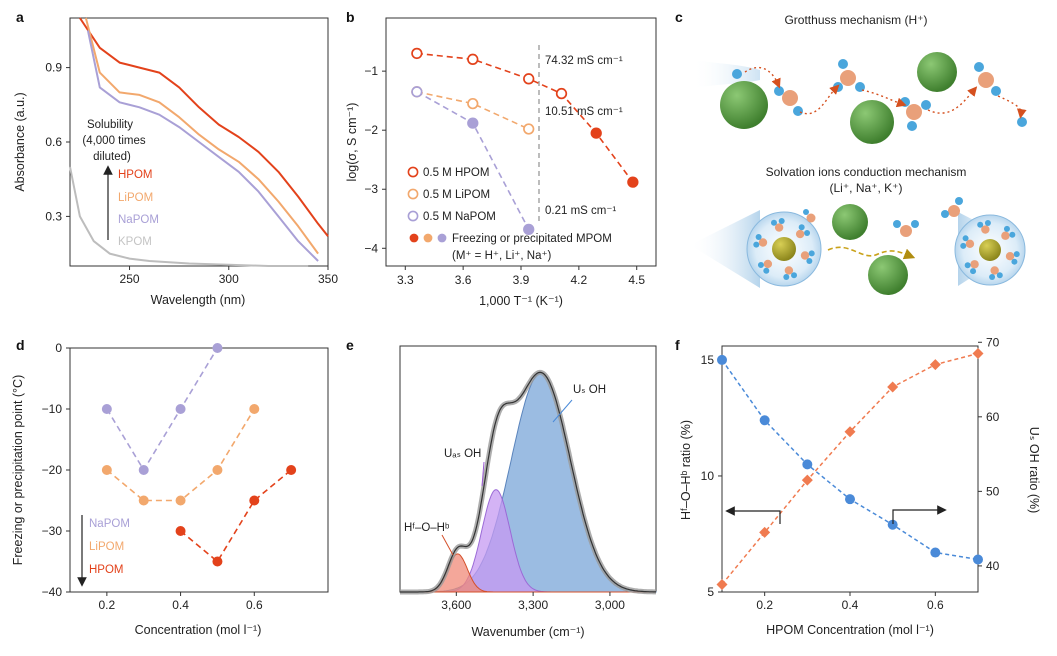  I want to click on panel-f-line-us, so click(850, 468).